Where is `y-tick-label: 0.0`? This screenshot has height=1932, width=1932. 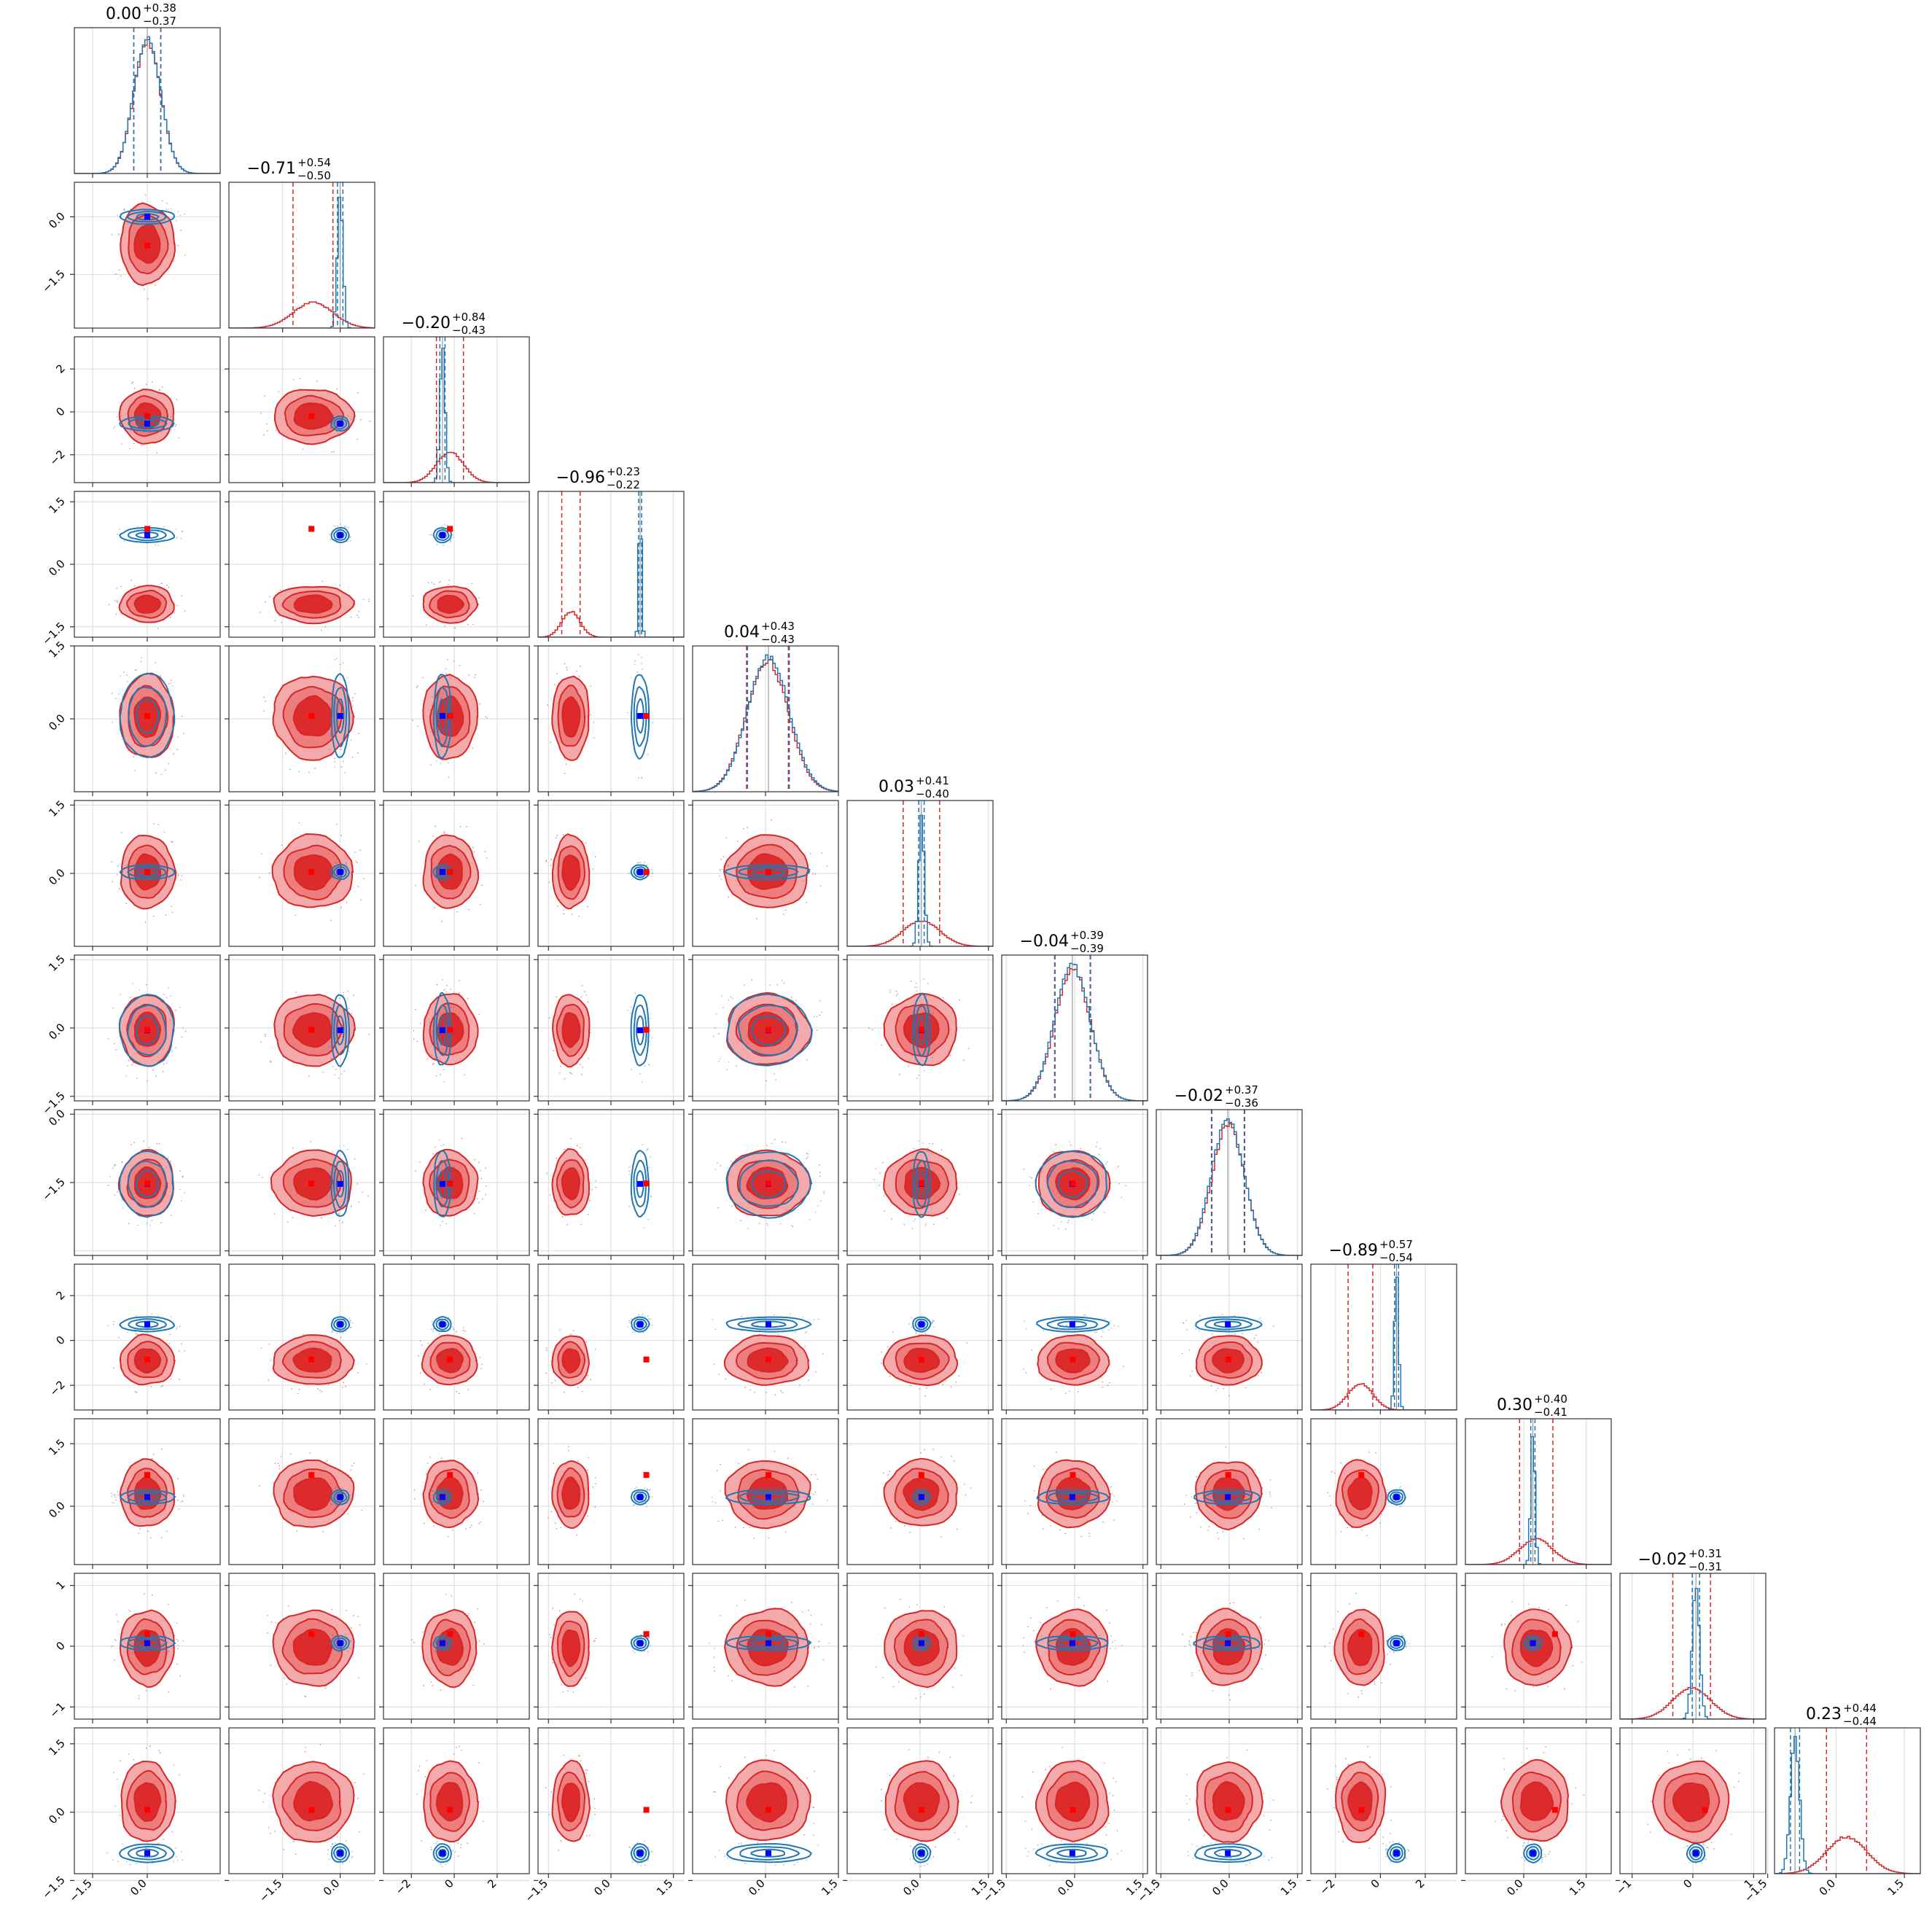
y-tick-label: 0.0 is located at coordinates (57, 722).